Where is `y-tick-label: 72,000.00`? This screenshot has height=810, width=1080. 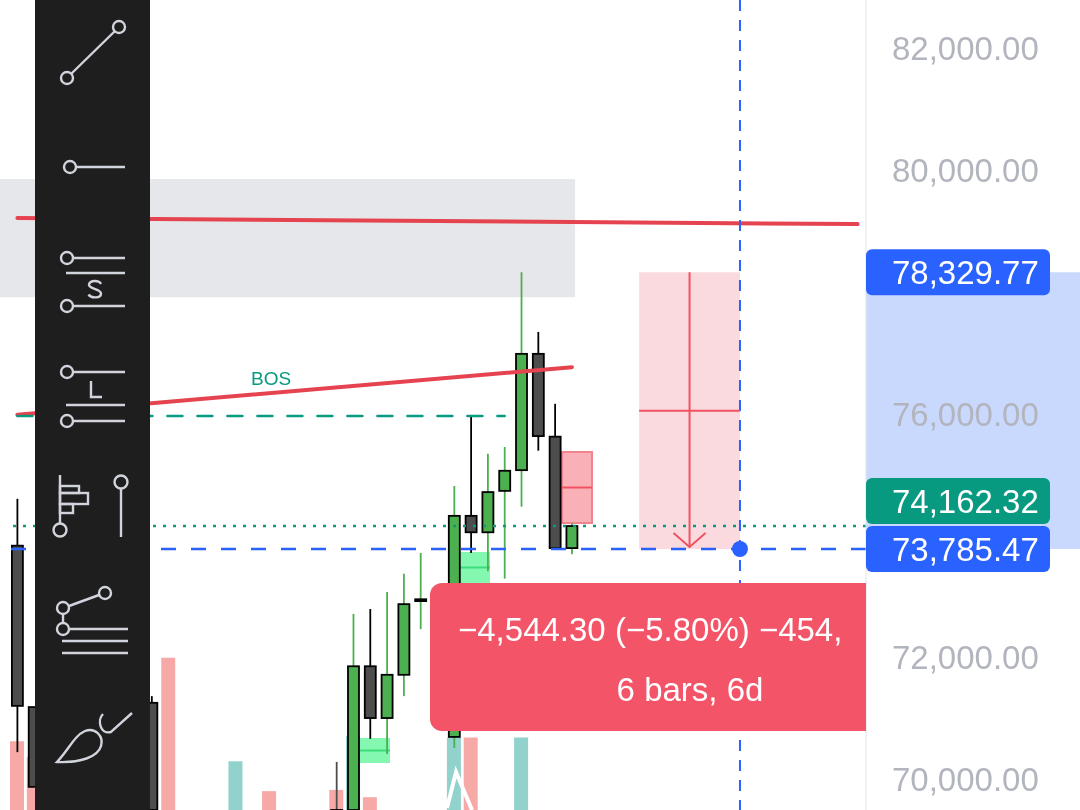 y-tick-label: 72,000.00 is located at coordinates (965, 658).